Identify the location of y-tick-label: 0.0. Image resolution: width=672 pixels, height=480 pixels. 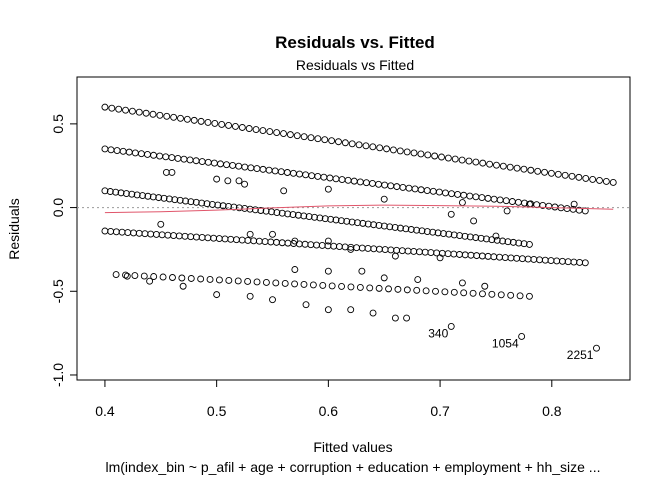
(58, 208).